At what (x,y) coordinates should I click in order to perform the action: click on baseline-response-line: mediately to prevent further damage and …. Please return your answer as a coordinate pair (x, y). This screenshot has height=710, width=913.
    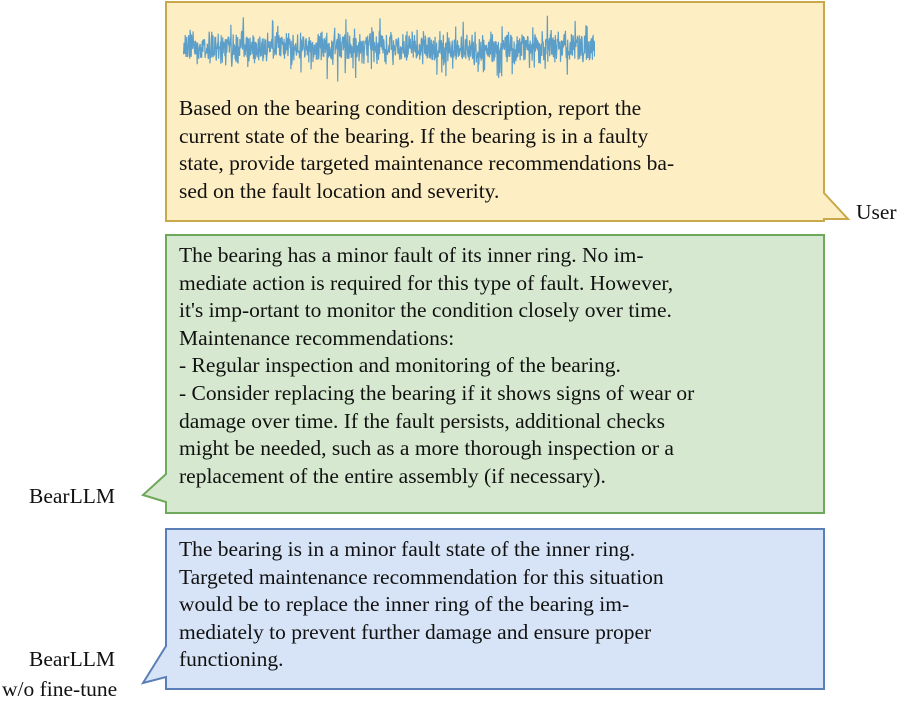
    Looking at the image, I should click on (415, 631).